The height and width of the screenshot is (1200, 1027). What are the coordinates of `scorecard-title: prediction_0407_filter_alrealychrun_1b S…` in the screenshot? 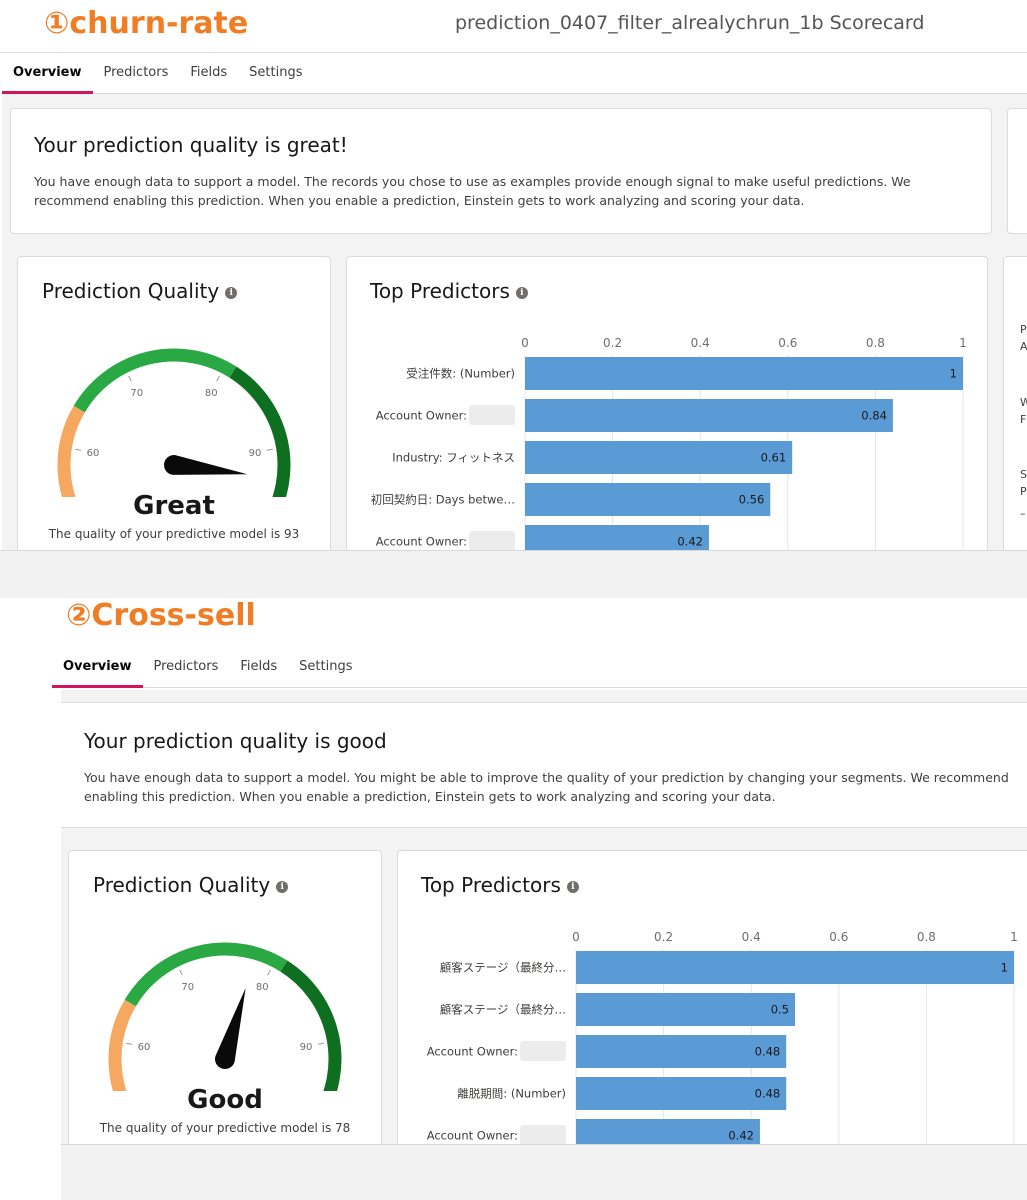 It's located at (690, 23).